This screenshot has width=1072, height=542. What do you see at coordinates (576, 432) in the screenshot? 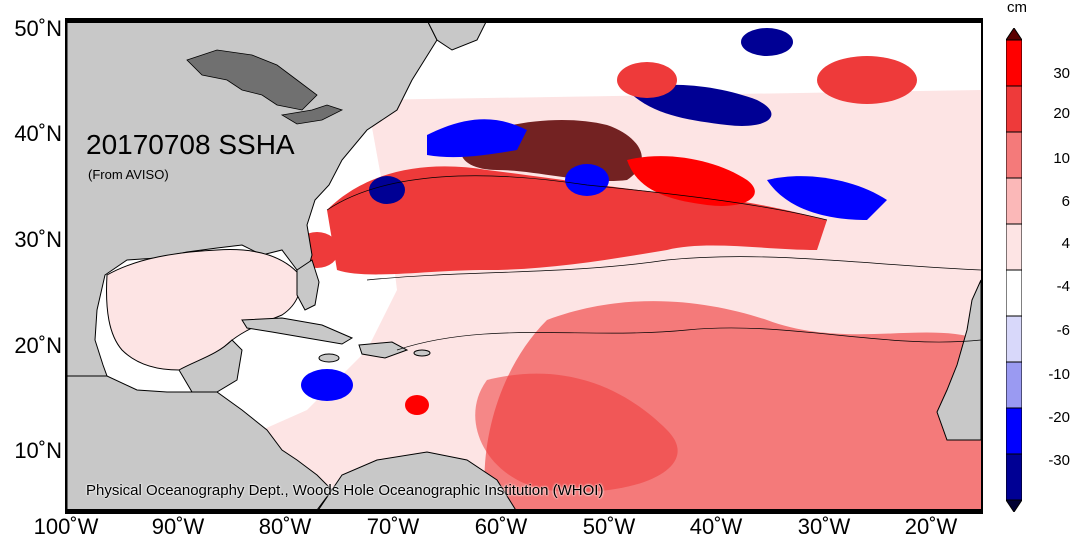
I see `anomaly-region-red-south` at bounding box center [576, 432].